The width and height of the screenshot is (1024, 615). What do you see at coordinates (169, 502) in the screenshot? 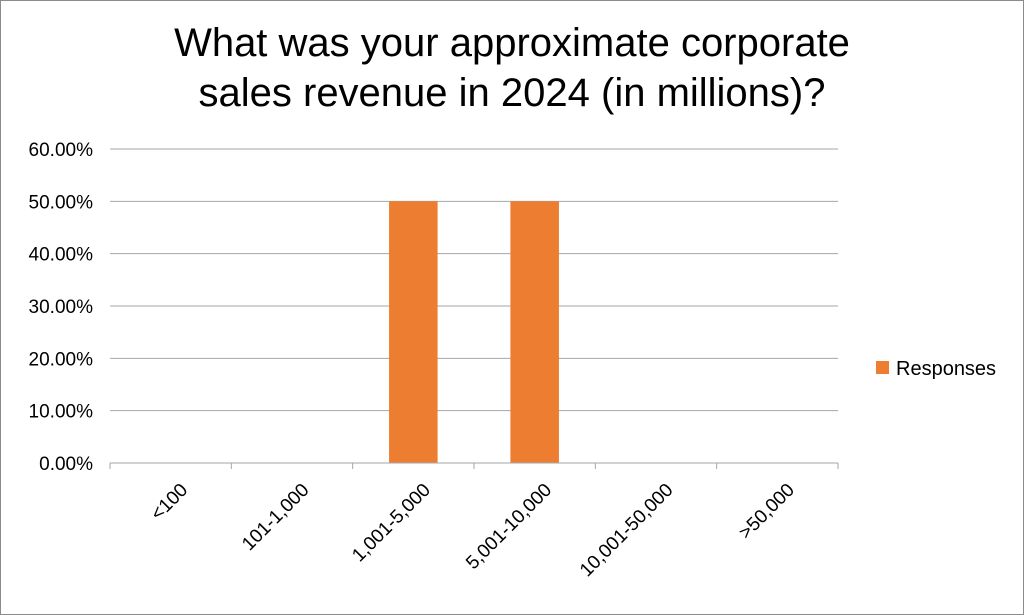
I see `x-tick-label: <100` at bounding box center [169, 502].